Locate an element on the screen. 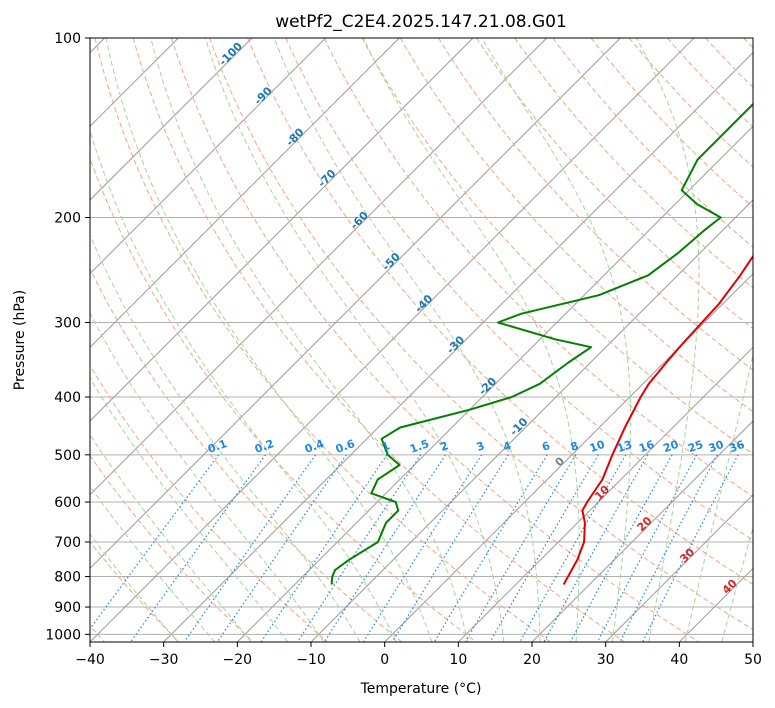 The image size is (775, 708). mixing-ratio-label: 0.1 is located at coordinates (217, 446).